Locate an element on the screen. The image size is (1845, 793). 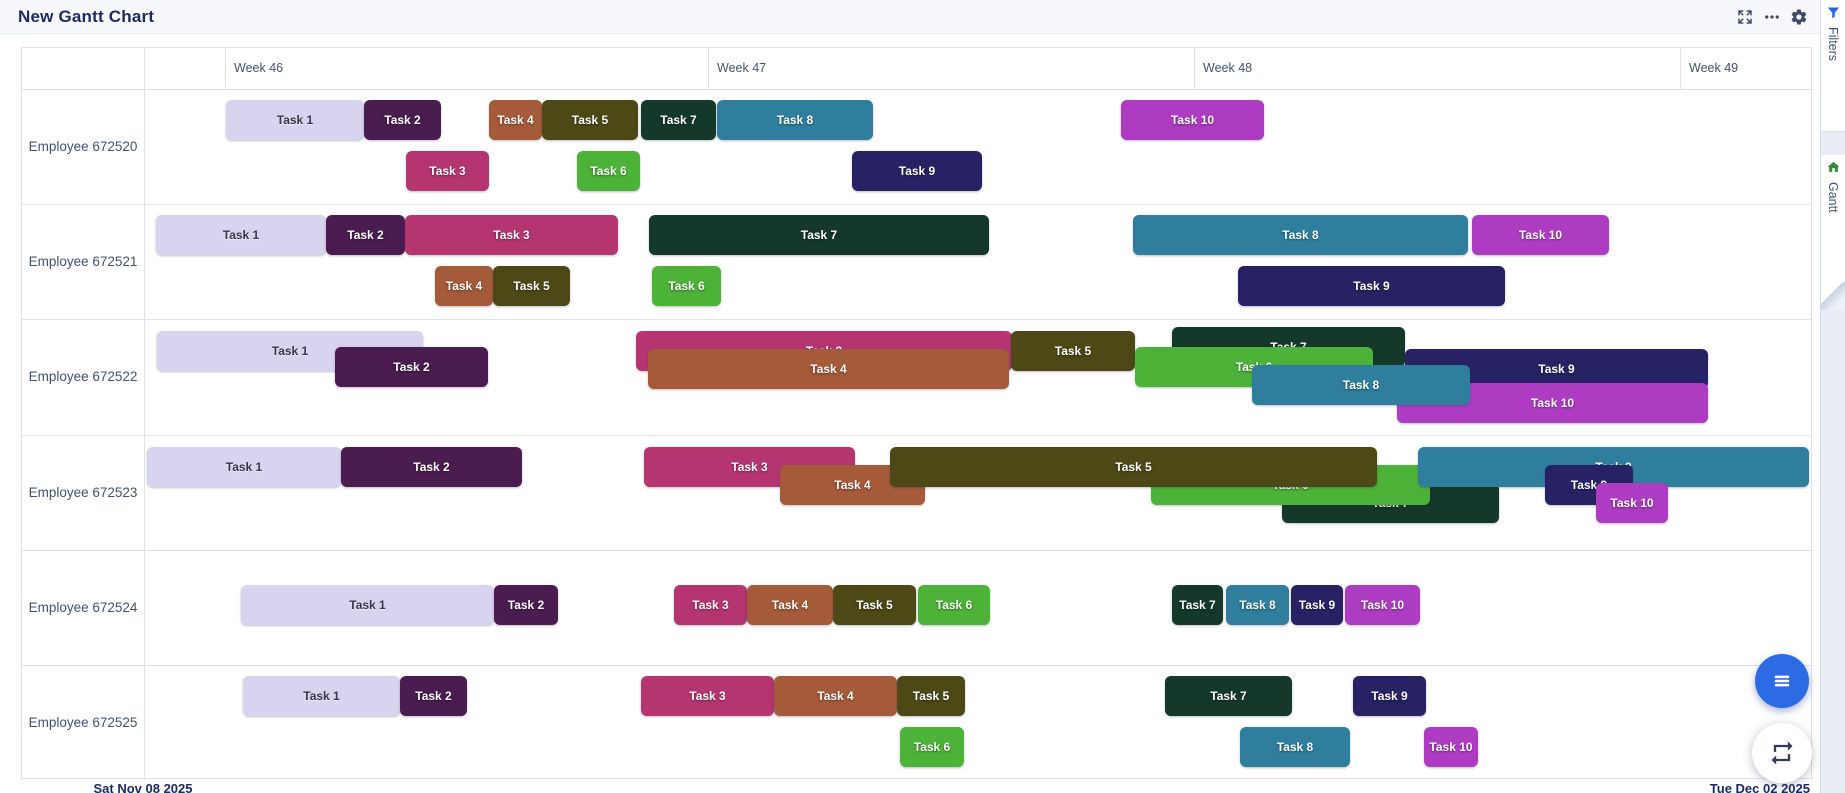
row-label: Employee 672523 is located at coordinates (83, 492).